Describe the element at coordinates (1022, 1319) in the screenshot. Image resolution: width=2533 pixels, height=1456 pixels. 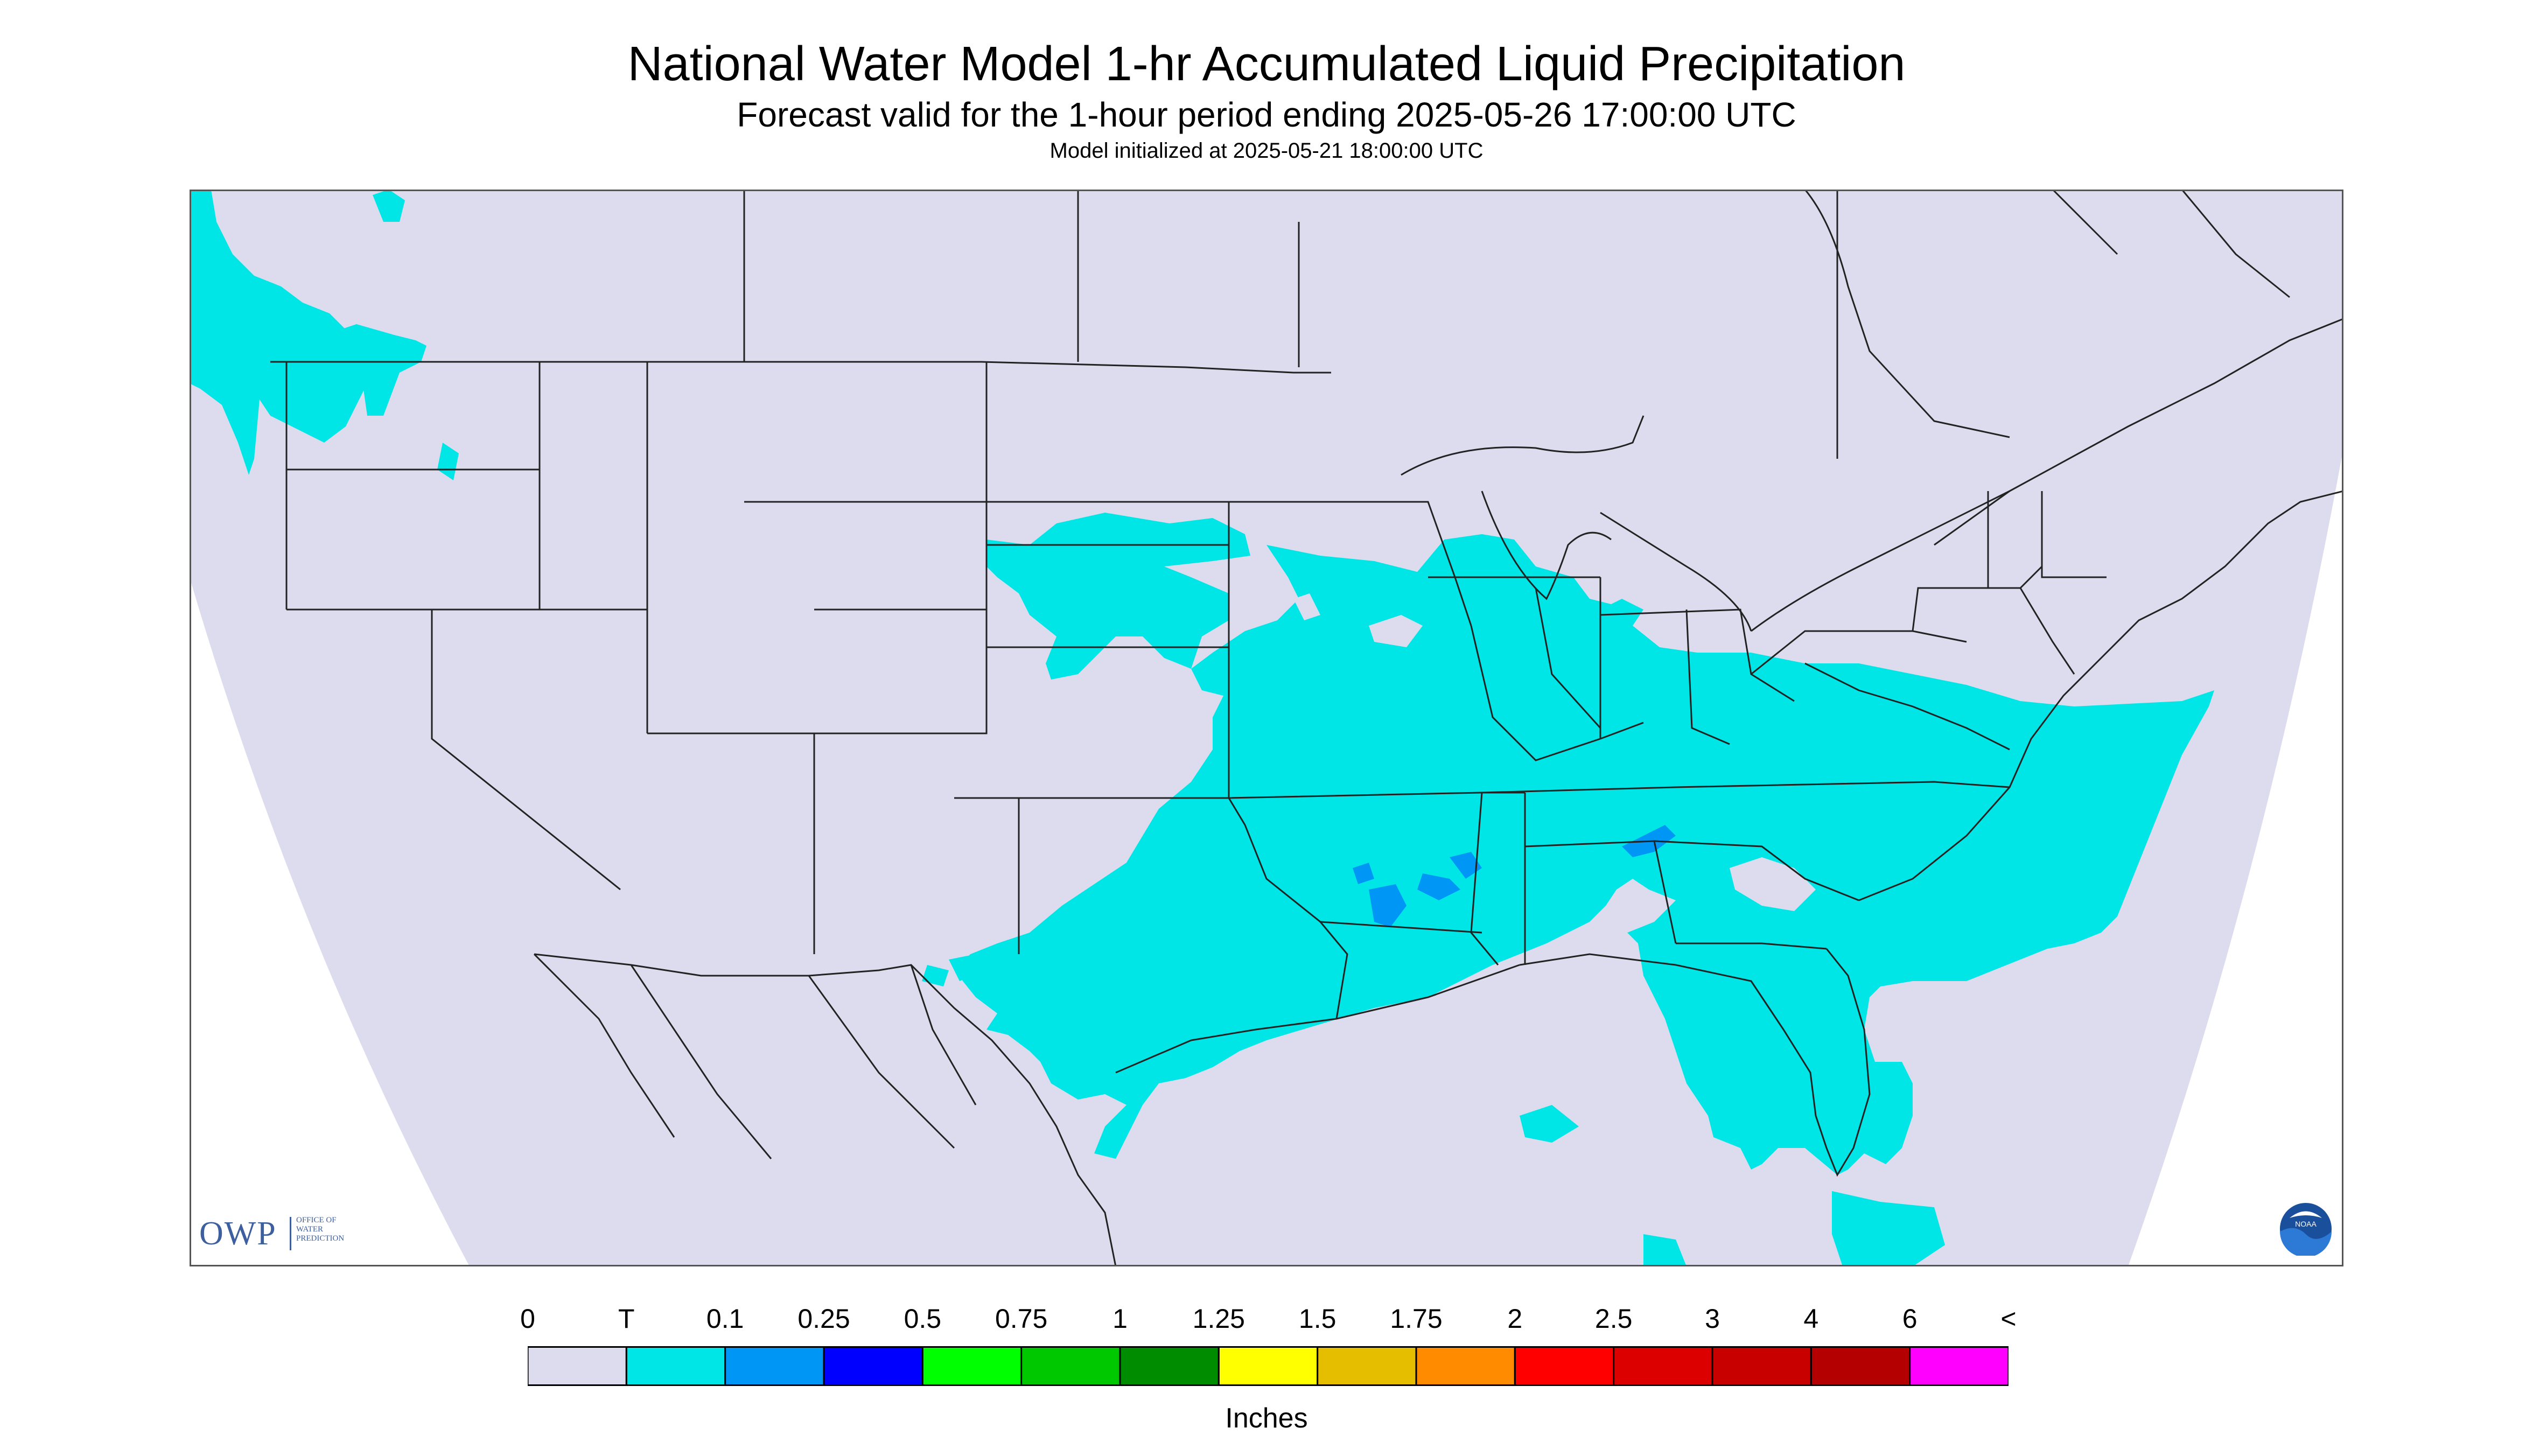
I see `legend-tick-label: 0.75` at that location.